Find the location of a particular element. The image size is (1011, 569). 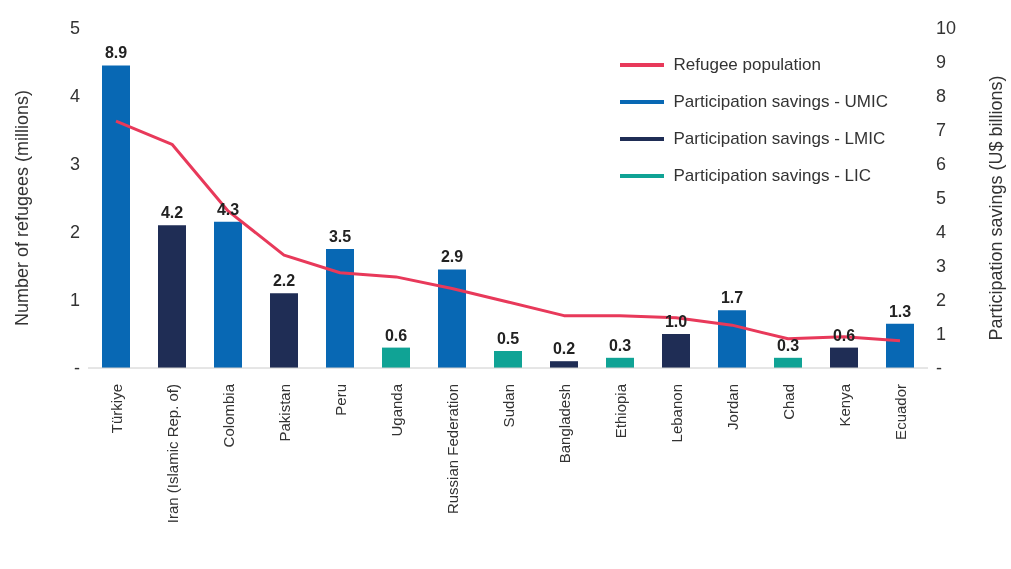

x-tick-label: Jordan is located at coordinates (732, 407).